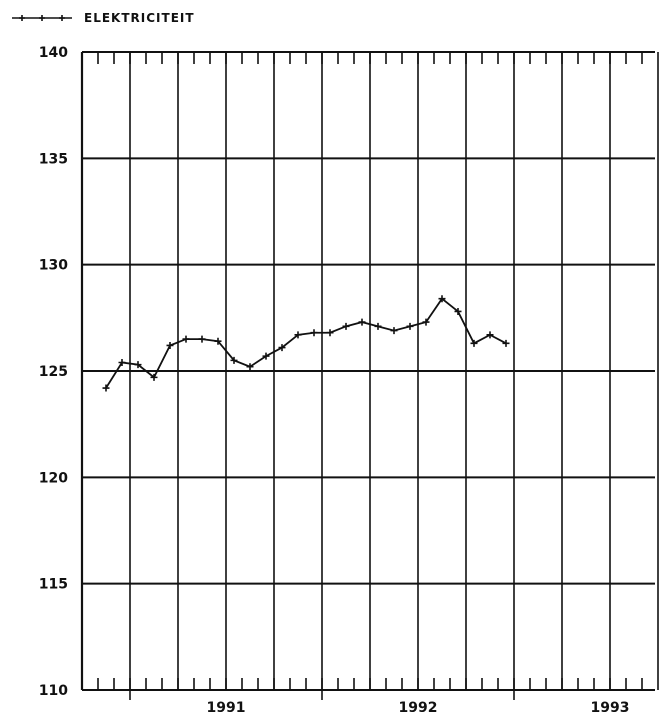 The width and height of the screenshot is (659, 717). What do you see at coordinates (610, 708) in the screenshot?
I see `year-label: 1993` at bounding box center [610, 708].